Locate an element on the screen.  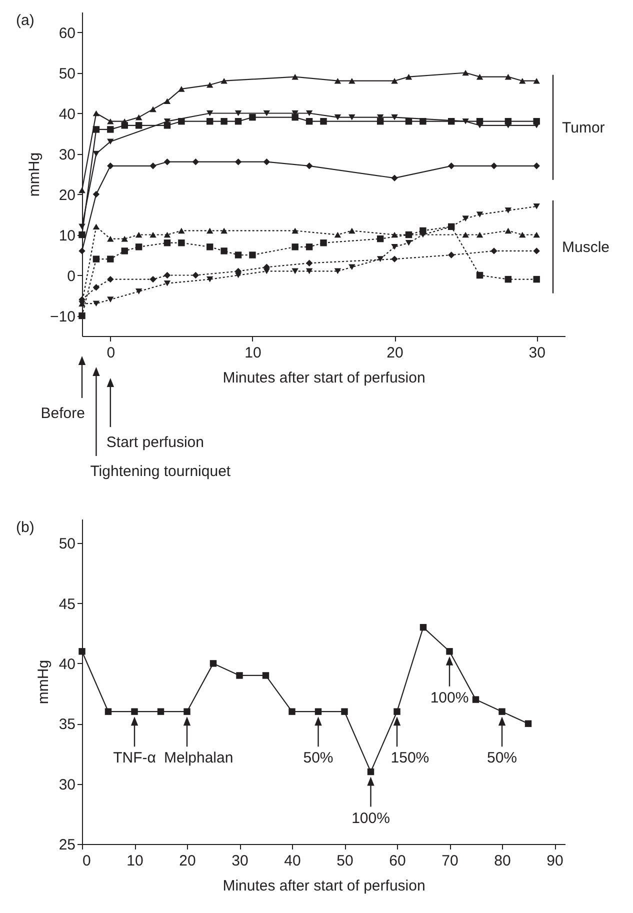
x-tick-label: 20 is located at coordinates (395, 353).